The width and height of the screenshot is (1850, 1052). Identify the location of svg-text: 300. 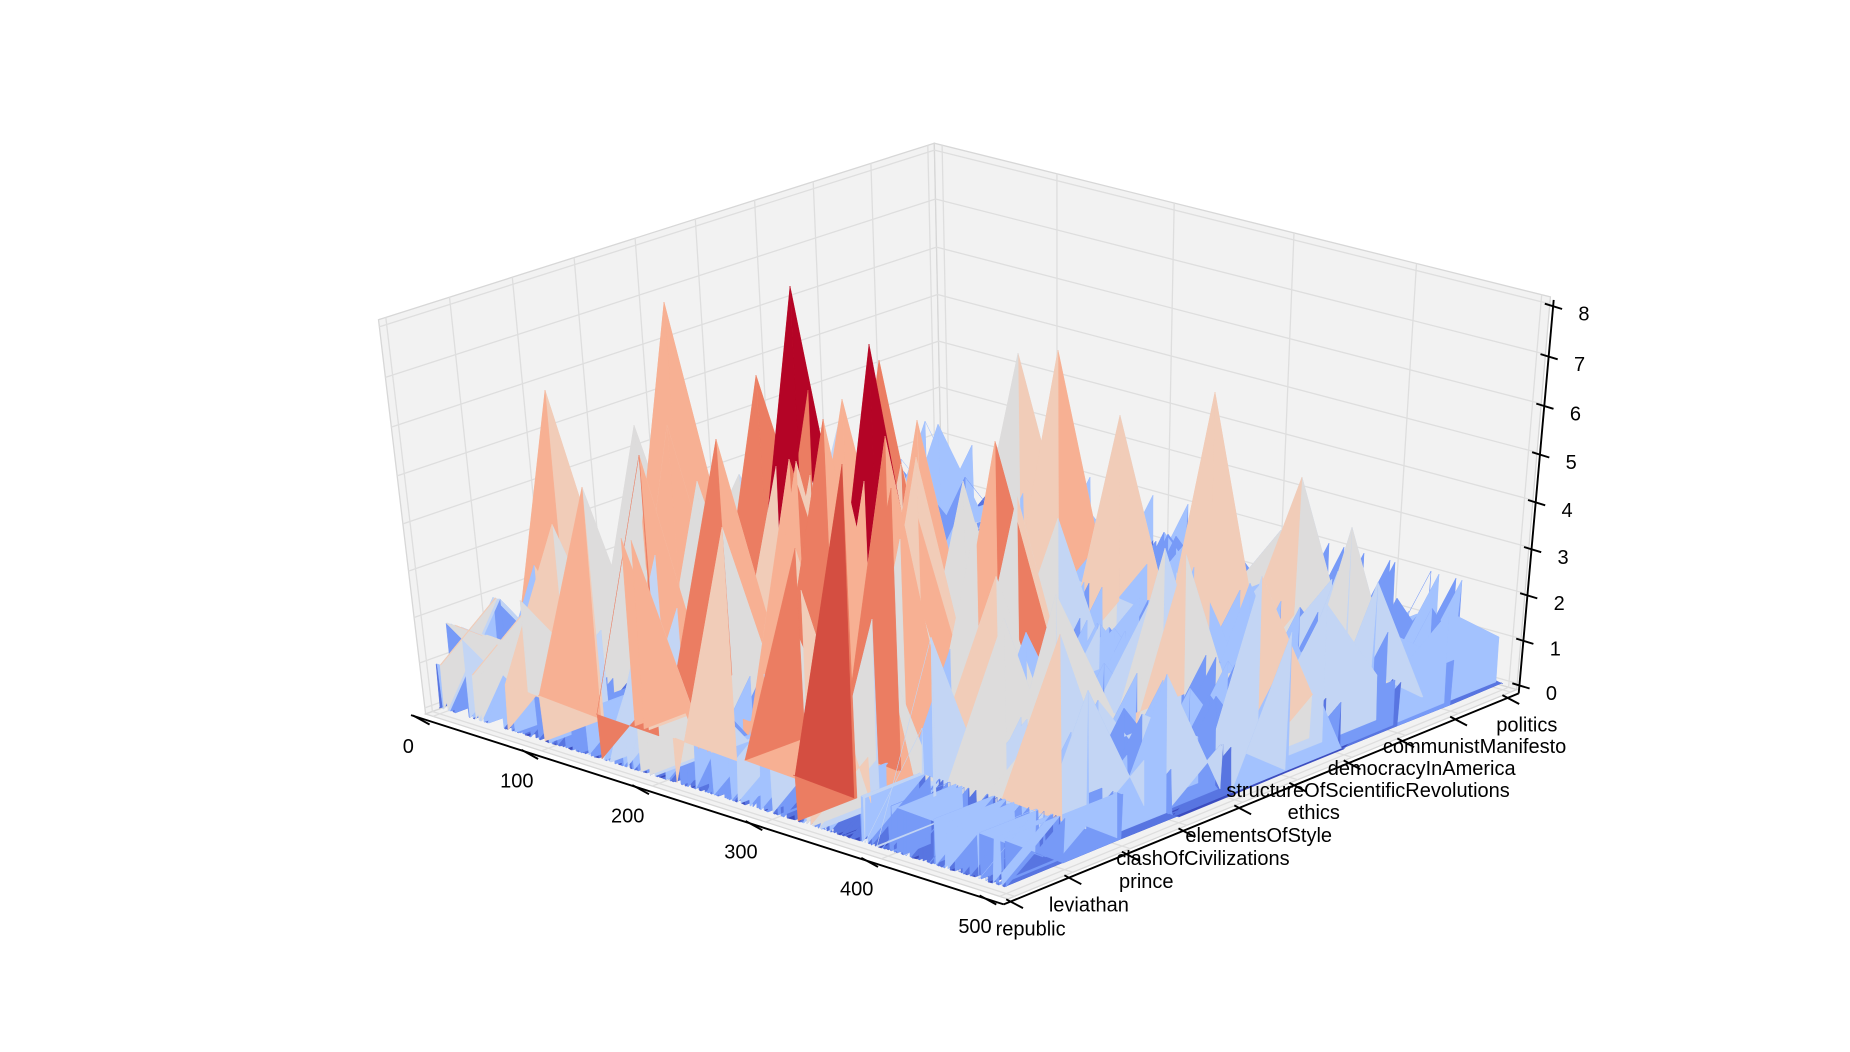
(740, 853).